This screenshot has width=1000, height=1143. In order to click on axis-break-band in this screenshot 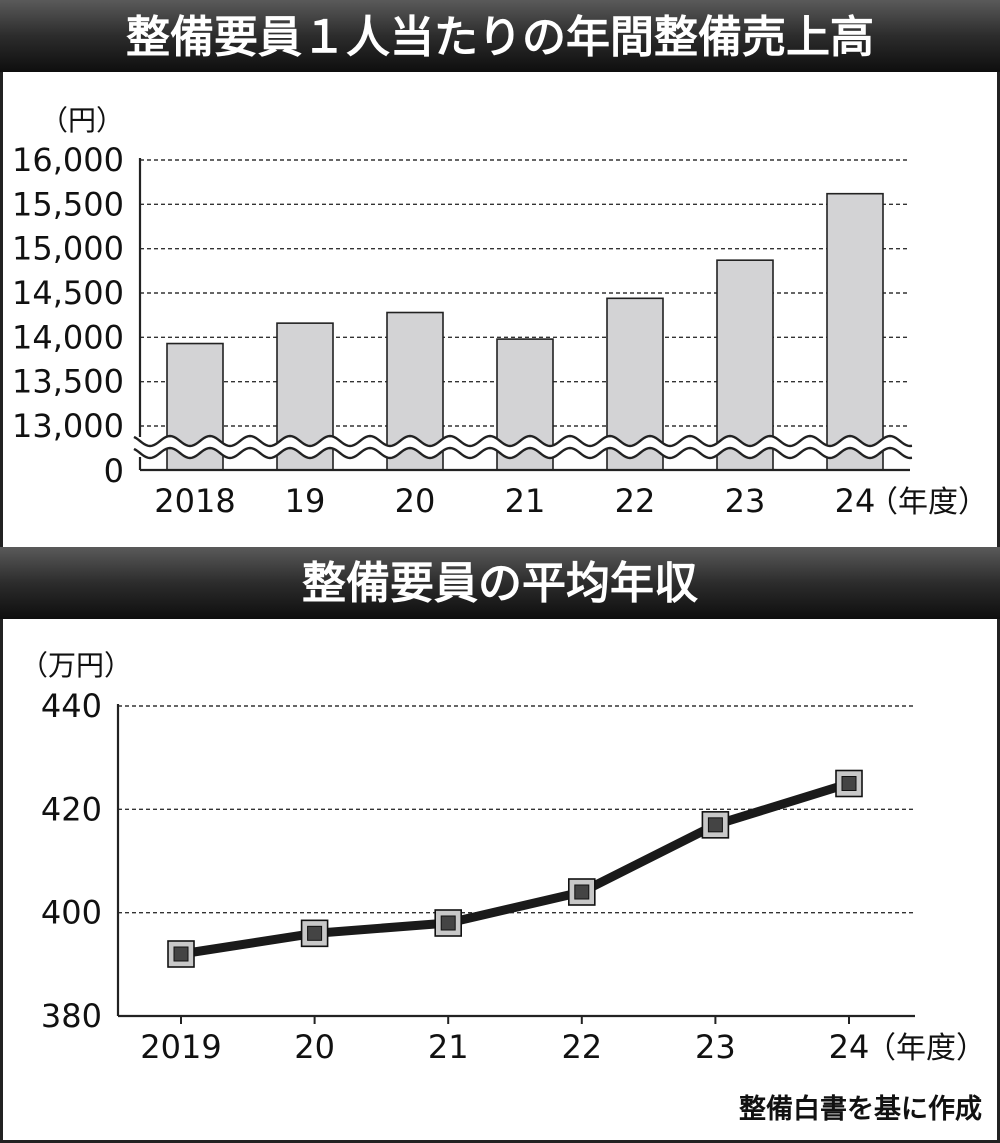, I will do `click(523, 447)`.